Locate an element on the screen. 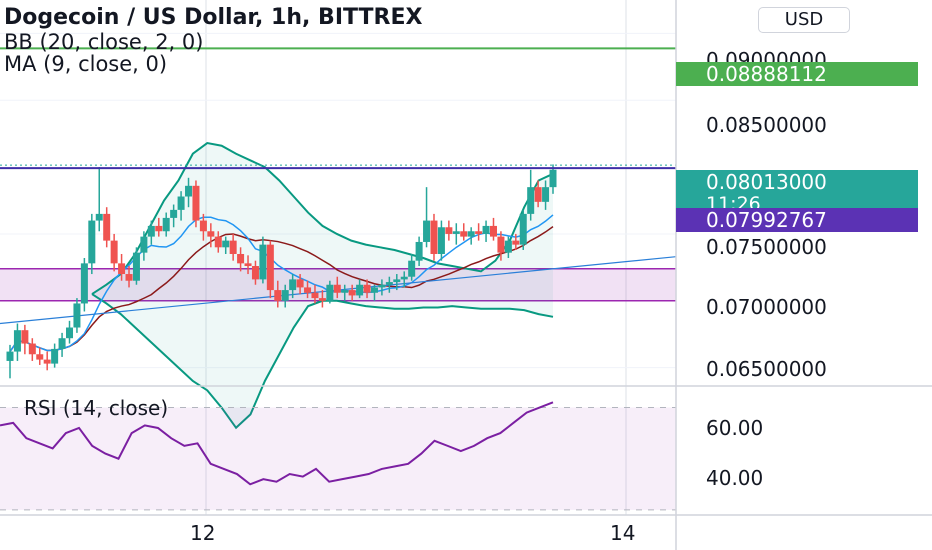 The image size is (932, 550). rsi-axis-label: 60.00 is located at coordinates (735, 428).